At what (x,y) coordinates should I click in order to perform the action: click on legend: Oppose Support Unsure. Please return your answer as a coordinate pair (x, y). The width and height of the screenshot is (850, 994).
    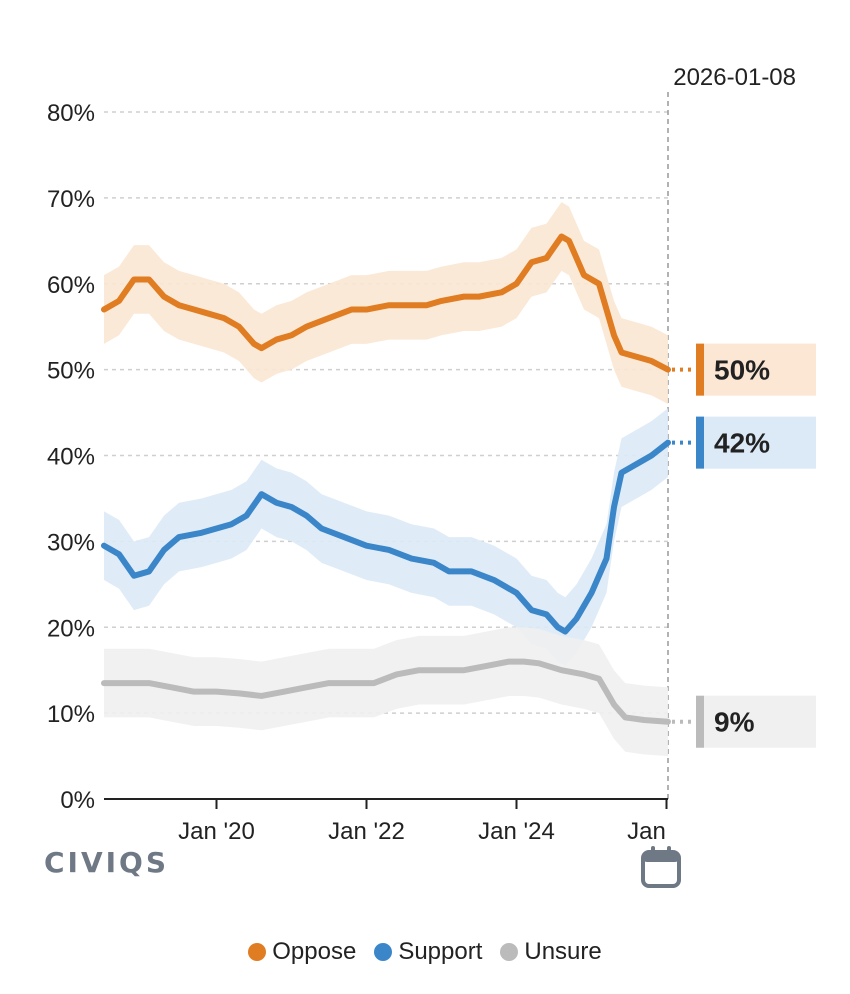
    Looking at the image, I should click on (425, 952).